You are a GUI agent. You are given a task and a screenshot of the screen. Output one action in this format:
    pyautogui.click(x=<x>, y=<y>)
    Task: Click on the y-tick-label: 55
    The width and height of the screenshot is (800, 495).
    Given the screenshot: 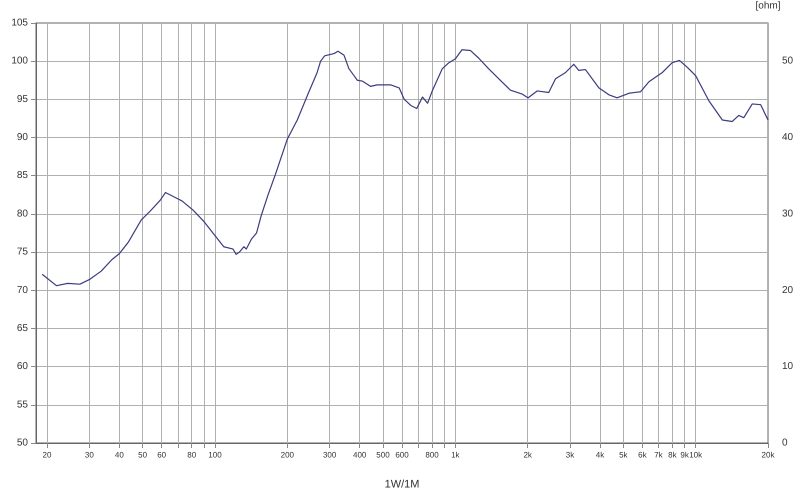 What is the action you would take?
    pyautogui.click(x=22, y=404)
    